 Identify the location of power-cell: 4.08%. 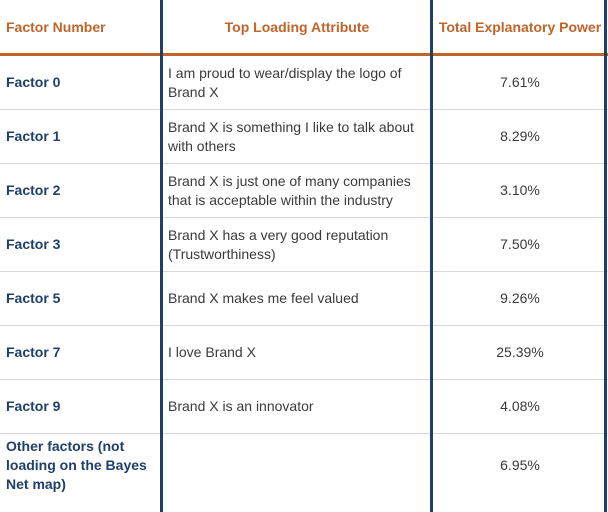
(520, 406).